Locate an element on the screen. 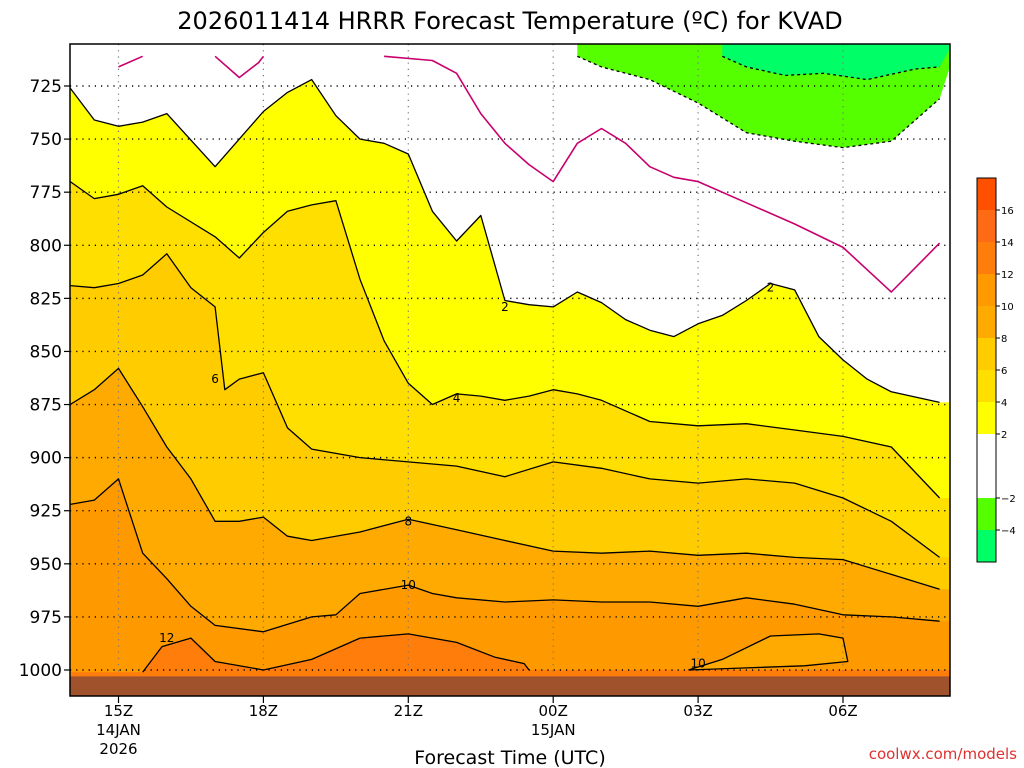 Image resolution: width=1024 pixels, height=768 pixels. colorbar-tick-label: 6 is located at coordinates (1004, 371).